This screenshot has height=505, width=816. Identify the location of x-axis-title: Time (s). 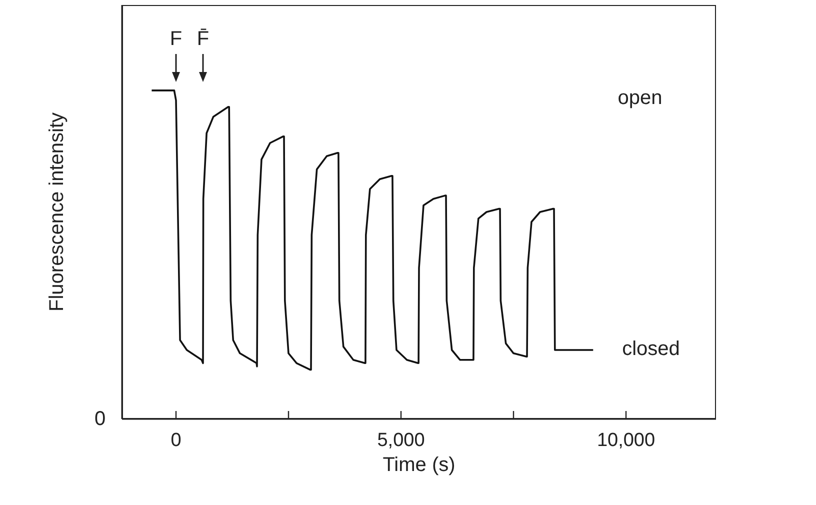
(419, 465).